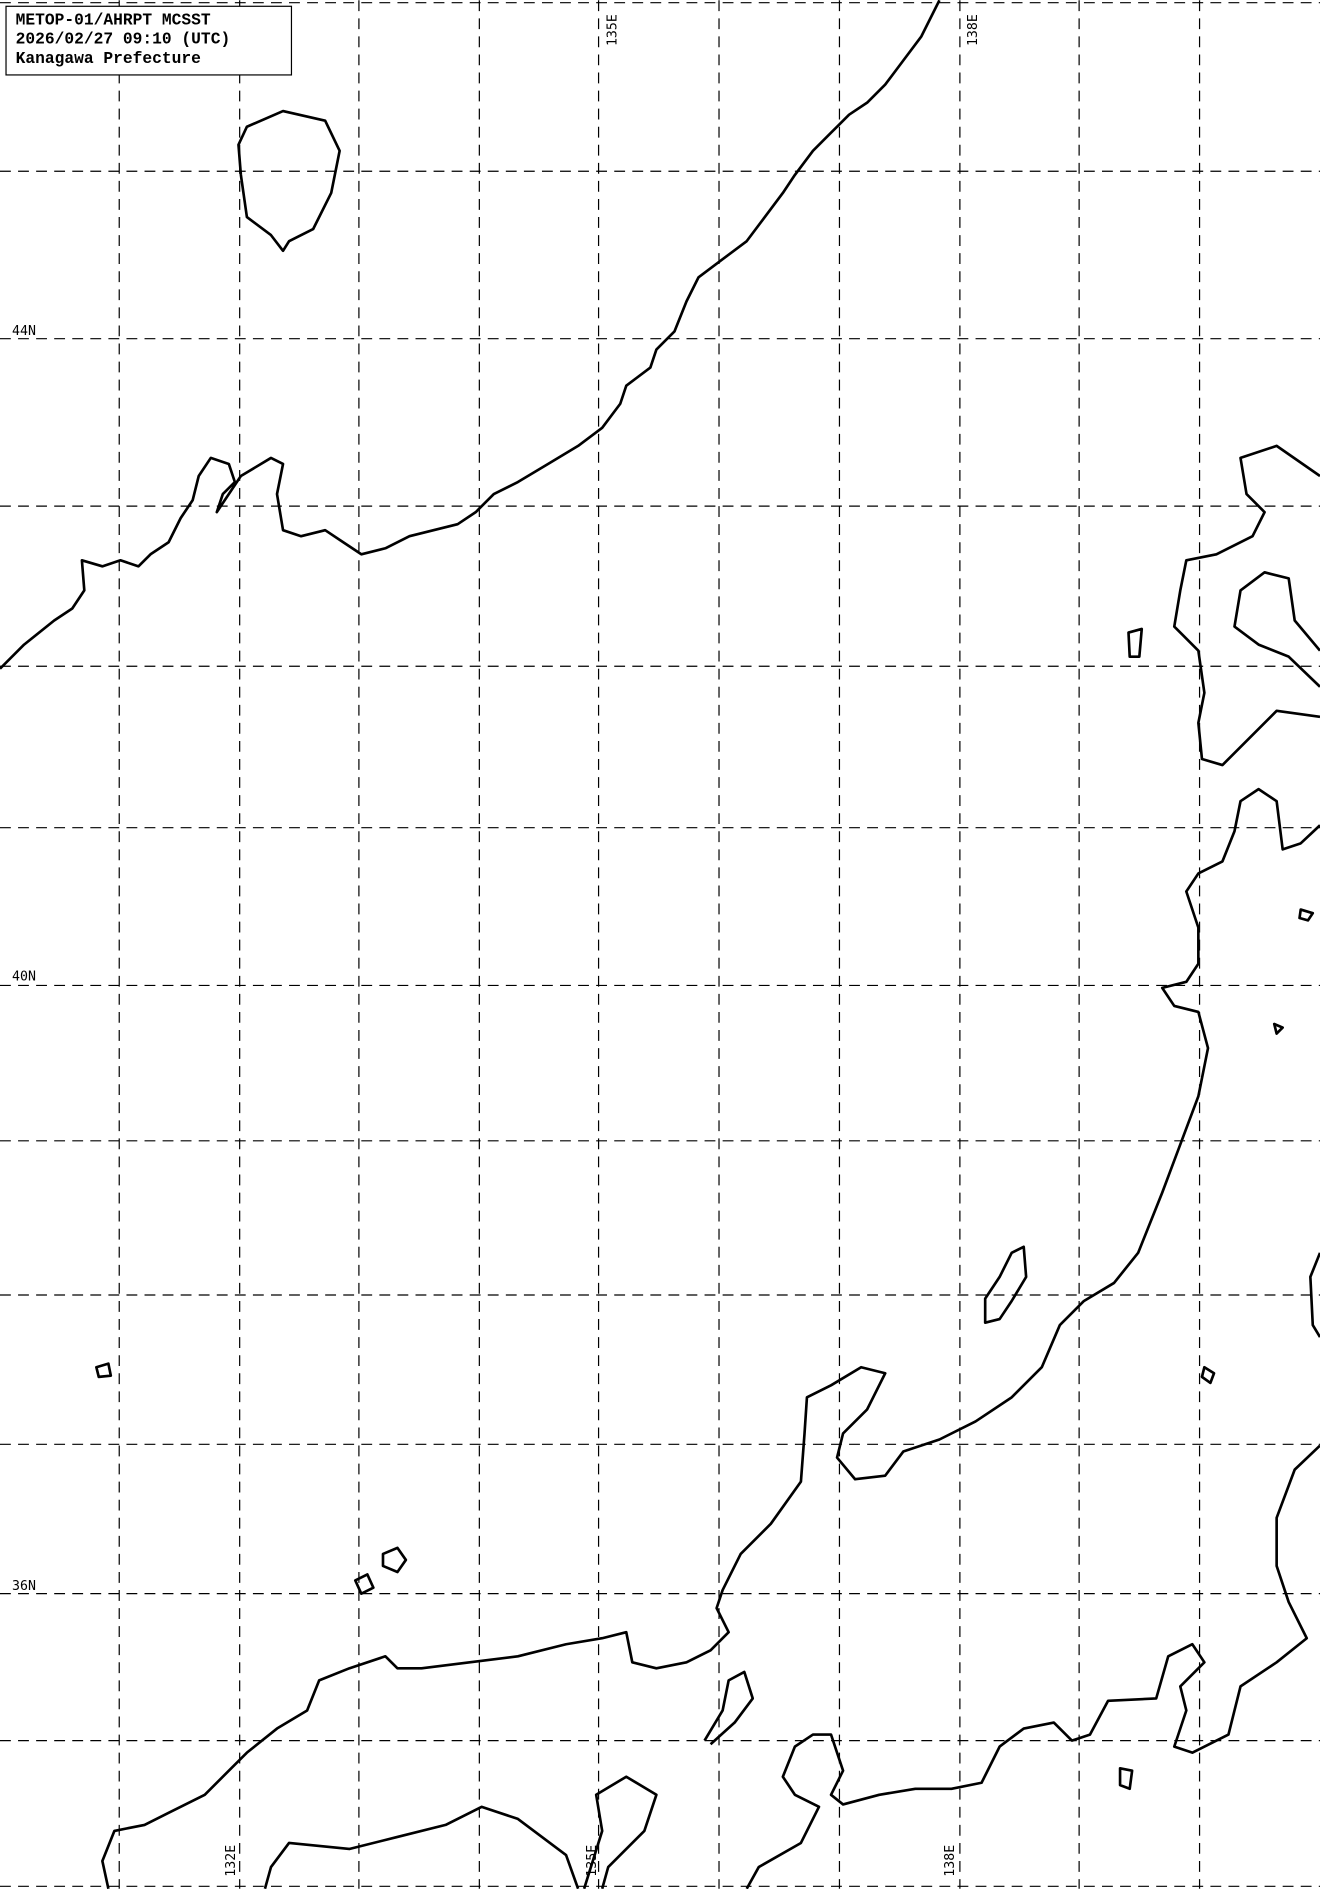 This screenshot has height=1889, width=1320. I want to click on coast-shikoku-kii, so click(460, 1832).